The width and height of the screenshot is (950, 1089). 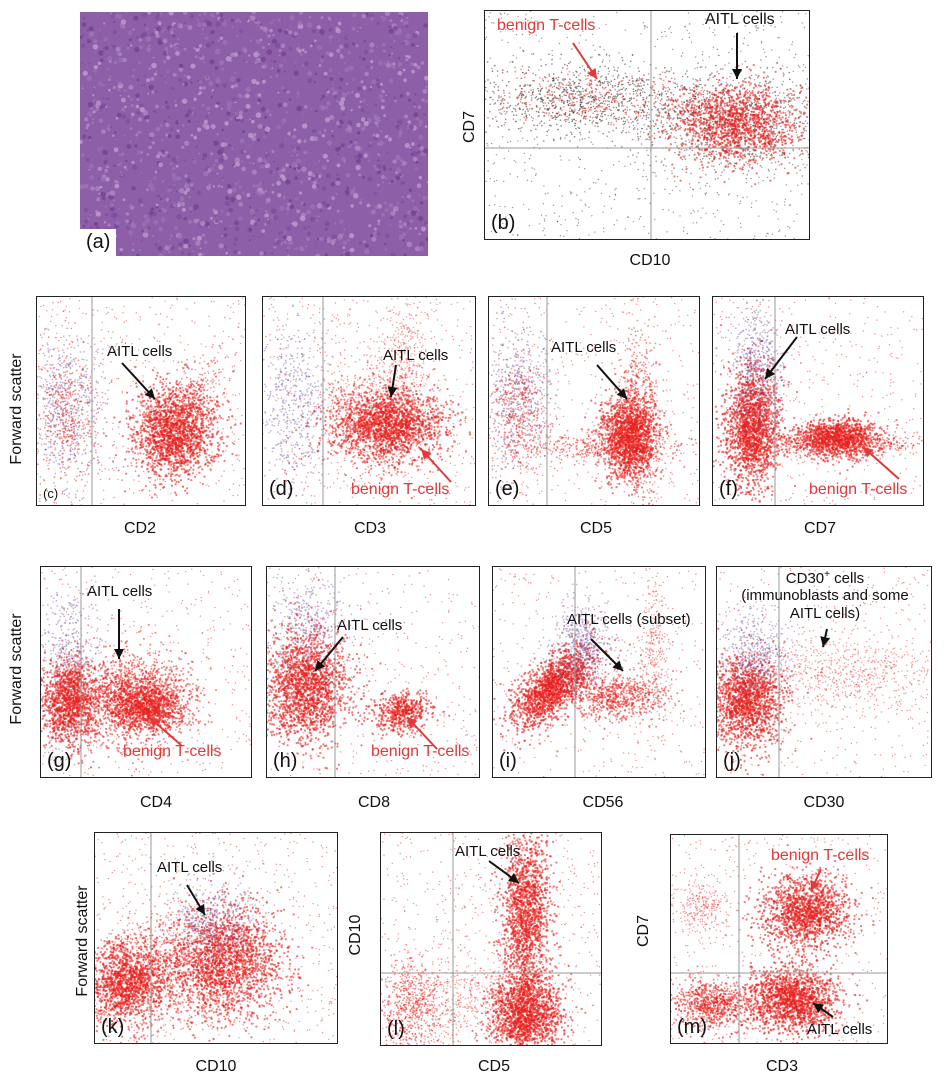 What do you see at coordinates (644, 931) in the screenshot?
I see `y-axis-label-m: CD7` at bounding box center [644, 931].